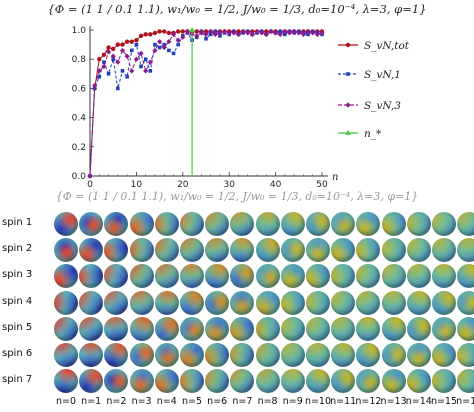  Describe the element at coordinates (91, 402) in the screenshot. I see `step-column-label: n=1` at that location.